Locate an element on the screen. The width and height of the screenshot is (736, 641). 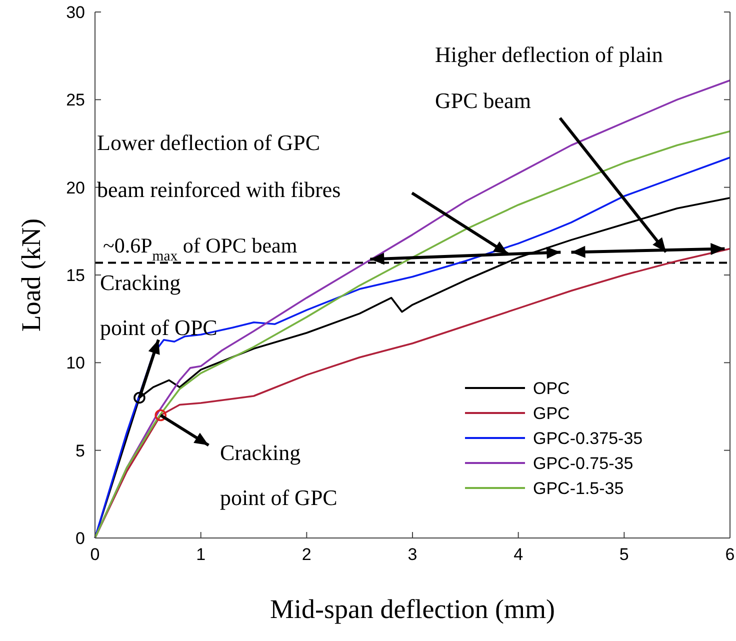
annotation: Lower deflection of GPC beam reinforced with fibres is located at coordinates (219, 166).